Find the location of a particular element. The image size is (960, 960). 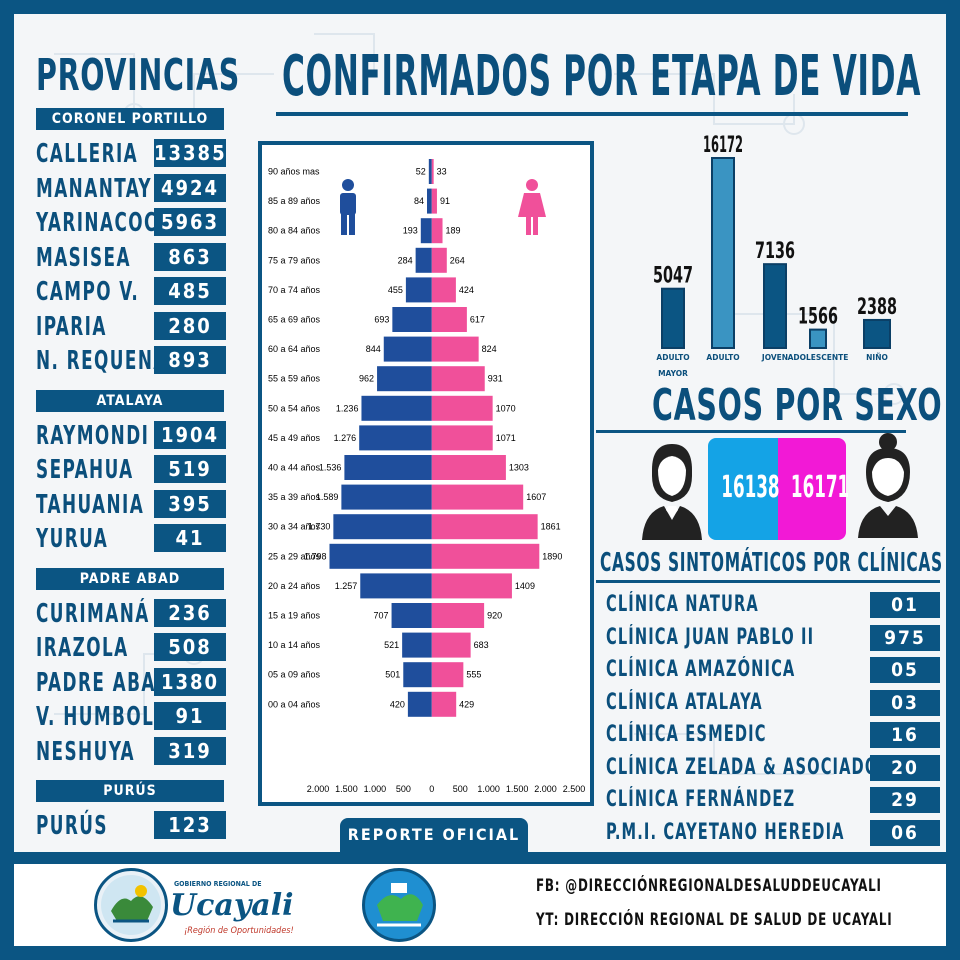

district-name: IPARIA is located at coordinates (71, 326).